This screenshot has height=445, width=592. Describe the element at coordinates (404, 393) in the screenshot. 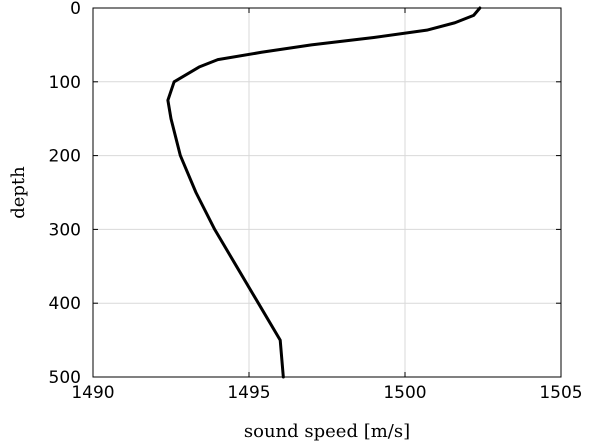

I see `x-tick-label: 1500` at that location.